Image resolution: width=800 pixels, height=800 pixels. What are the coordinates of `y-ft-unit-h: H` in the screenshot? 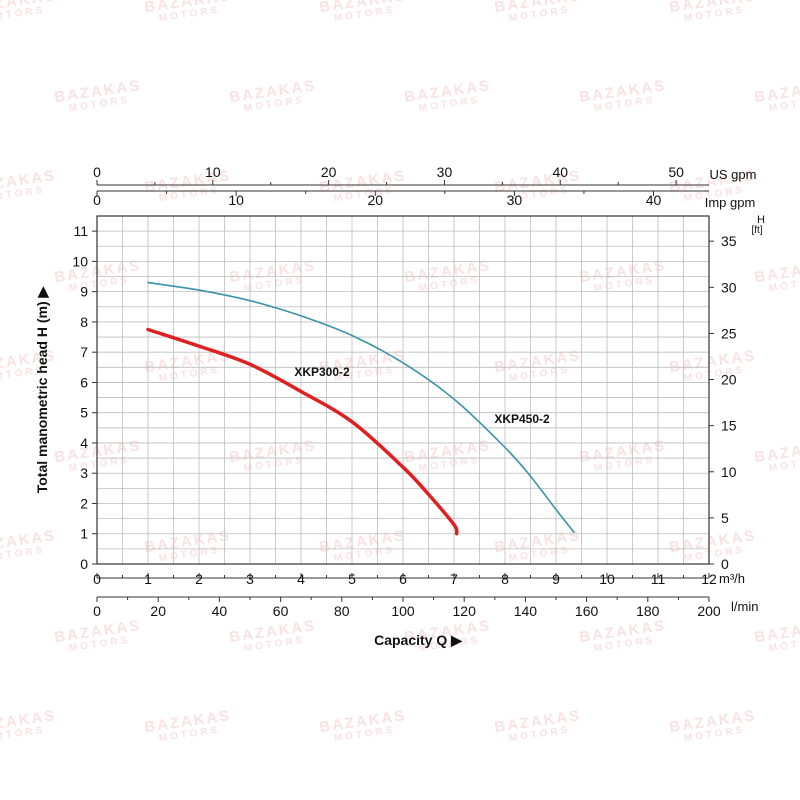 It's located at (761, 220).